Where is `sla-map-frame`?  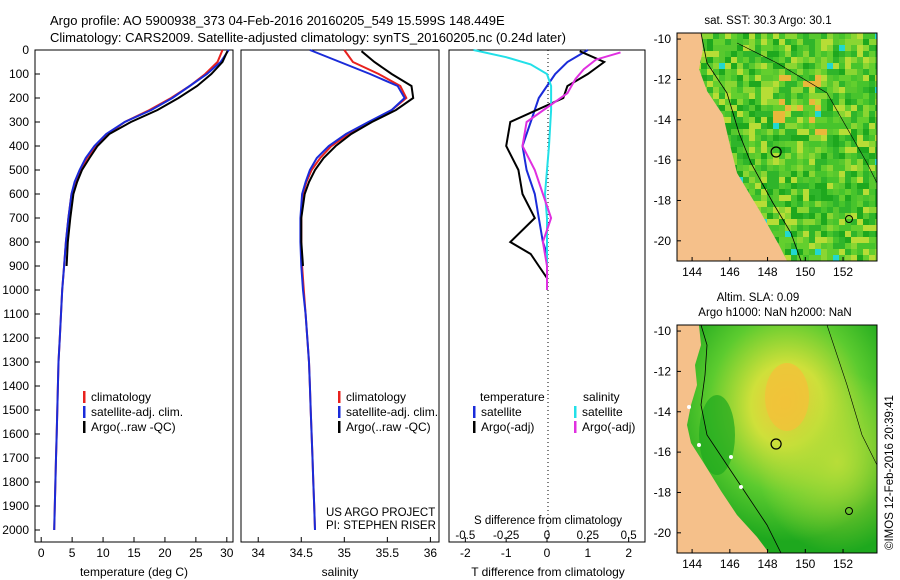
sla-map-frame is located at coordinates (777, 439).